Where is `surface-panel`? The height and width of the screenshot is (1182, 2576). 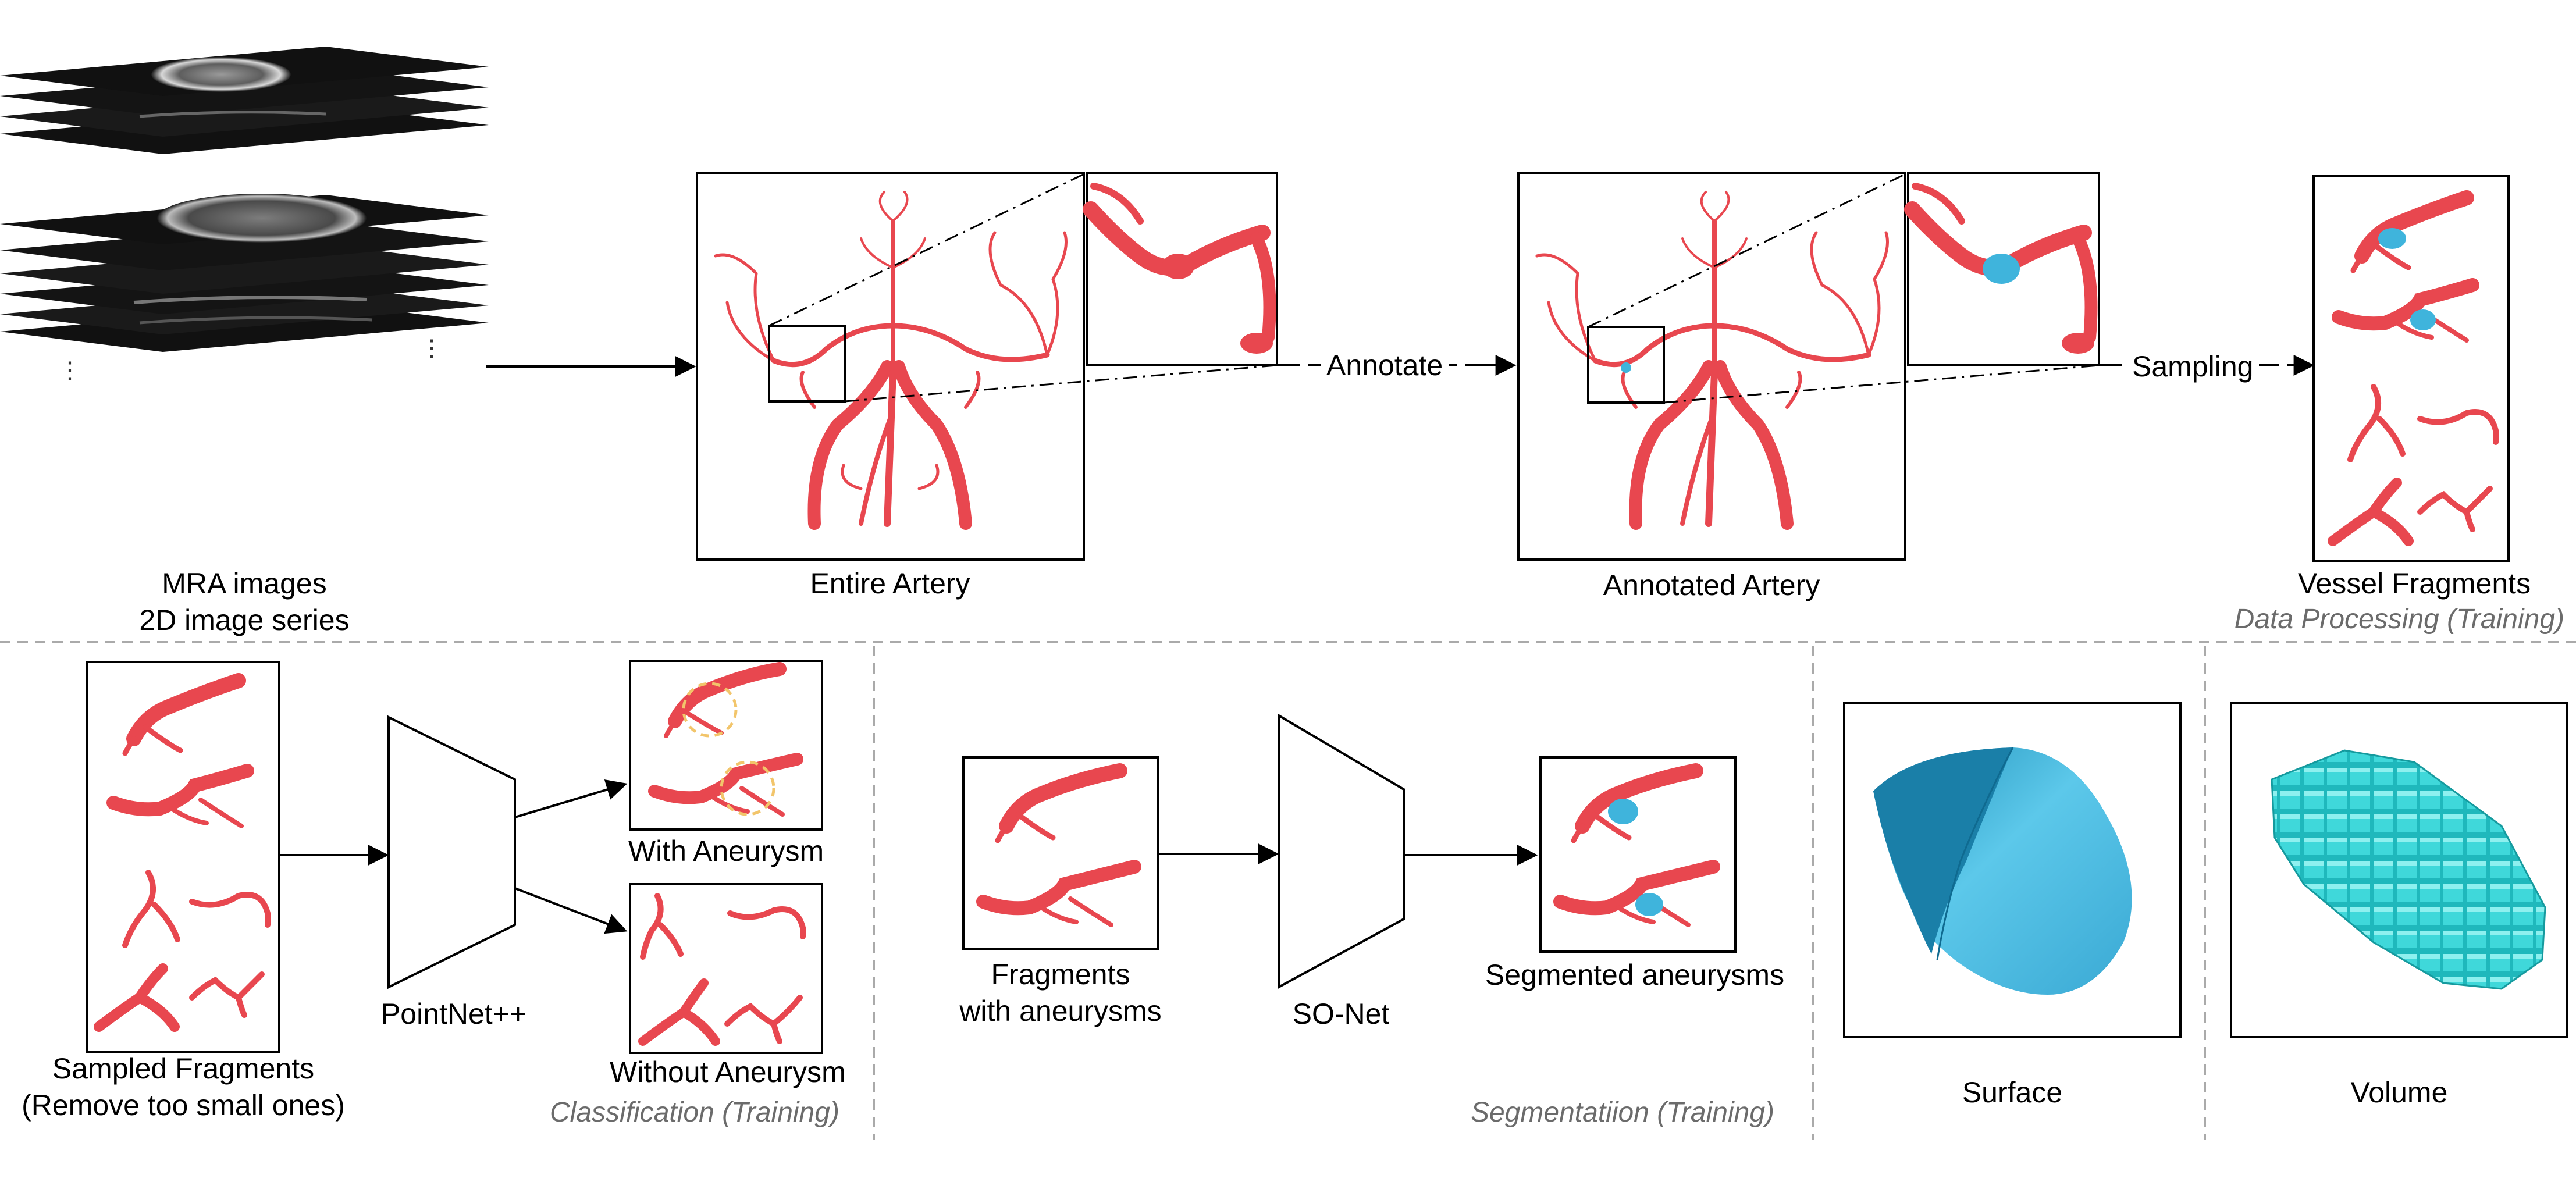
surface-panel is located at coordinates (2012, 870).